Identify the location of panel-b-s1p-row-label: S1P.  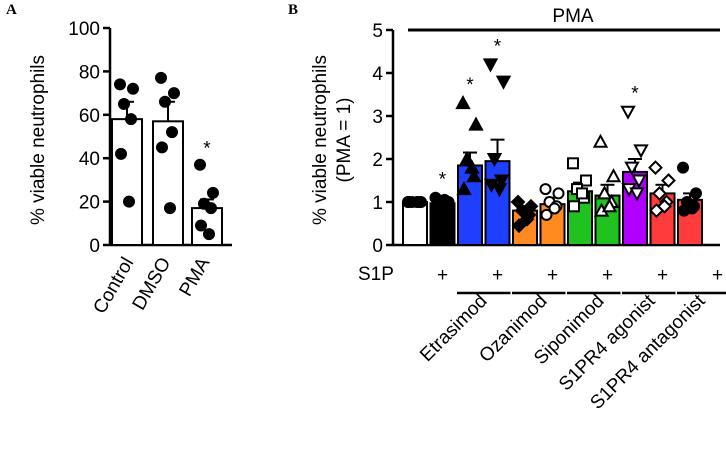
(376, 274).